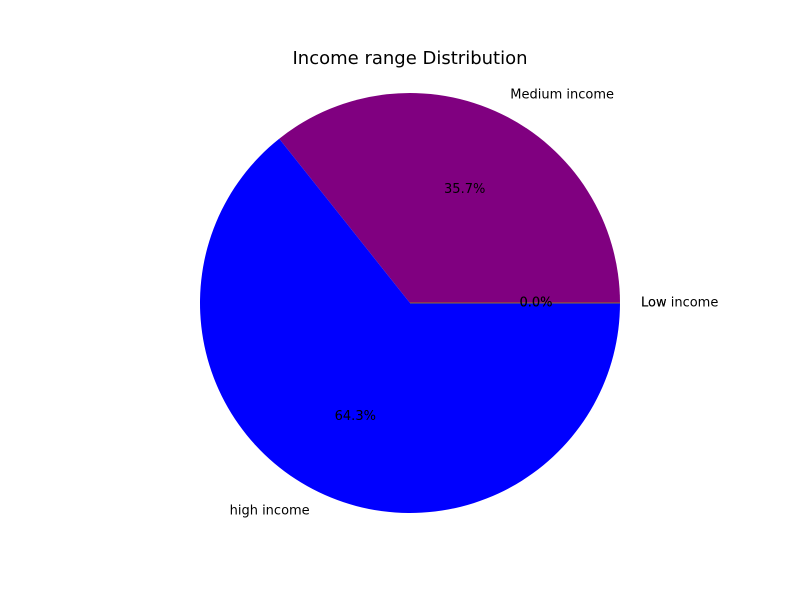  Describe the element at coordinates (409, 58) in the screenshot. I see `chart-title: Income range Distribution` at that location.